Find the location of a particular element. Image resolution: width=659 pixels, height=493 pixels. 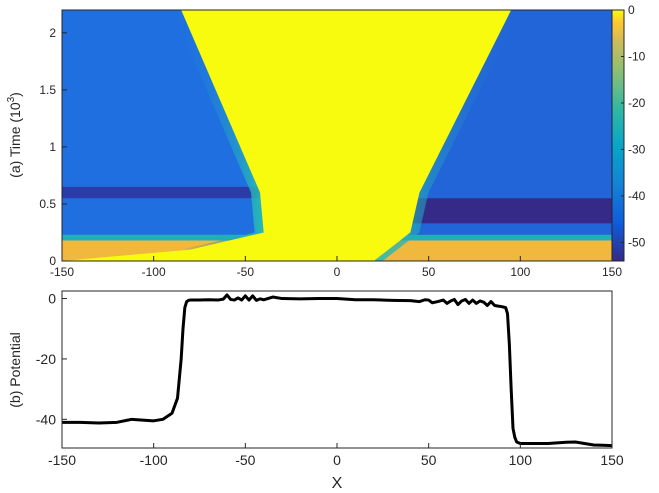

potential-x-ticks: -150 -100 -50 0 50 100 150 is located at coordinates (336, 455).